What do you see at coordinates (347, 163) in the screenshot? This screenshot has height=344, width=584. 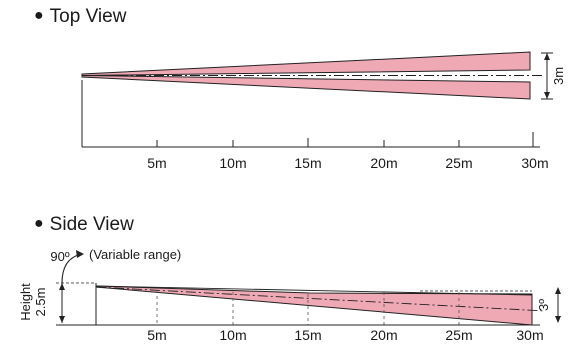 I see `top-tick-labels: 5m 10m 15m 20m 25m 30m` at bounding box center [347, 163].